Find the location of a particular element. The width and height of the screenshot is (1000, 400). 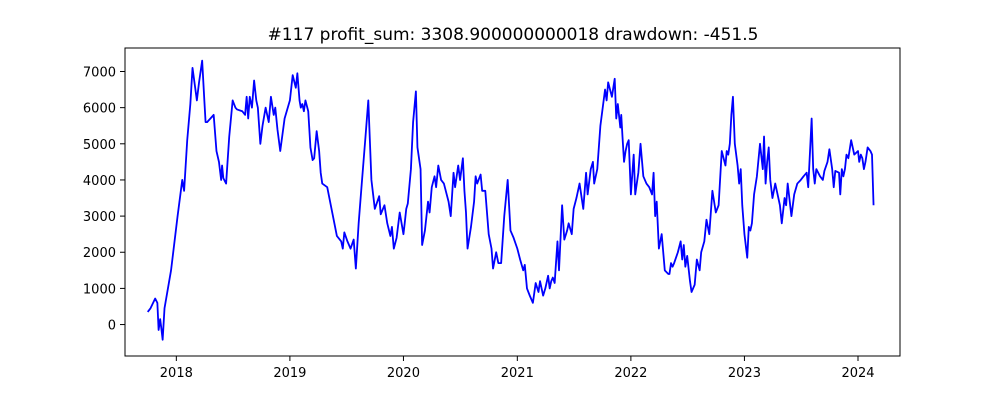

y-tick-label: 5000 is located at coordinates (99, 145).